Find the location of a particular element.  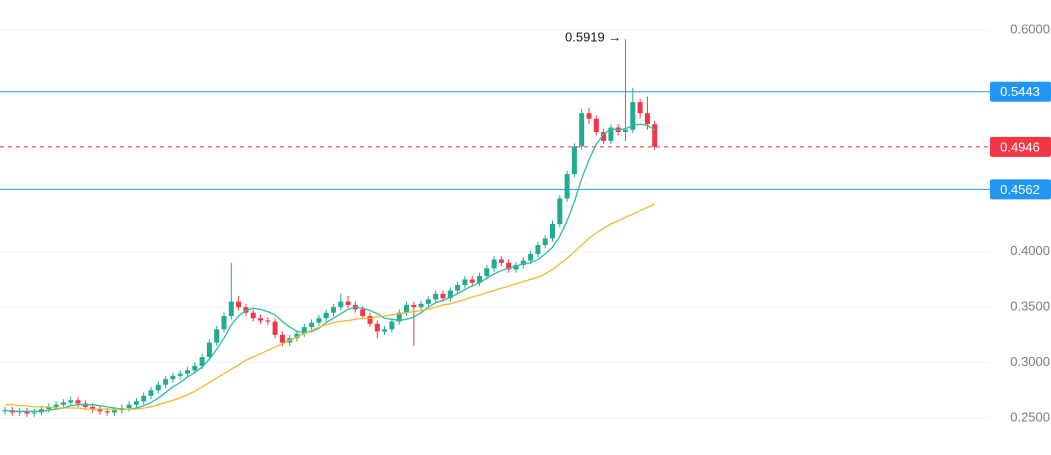

y-tick-label: 0.6000 is located at coordinates (1030, 28).